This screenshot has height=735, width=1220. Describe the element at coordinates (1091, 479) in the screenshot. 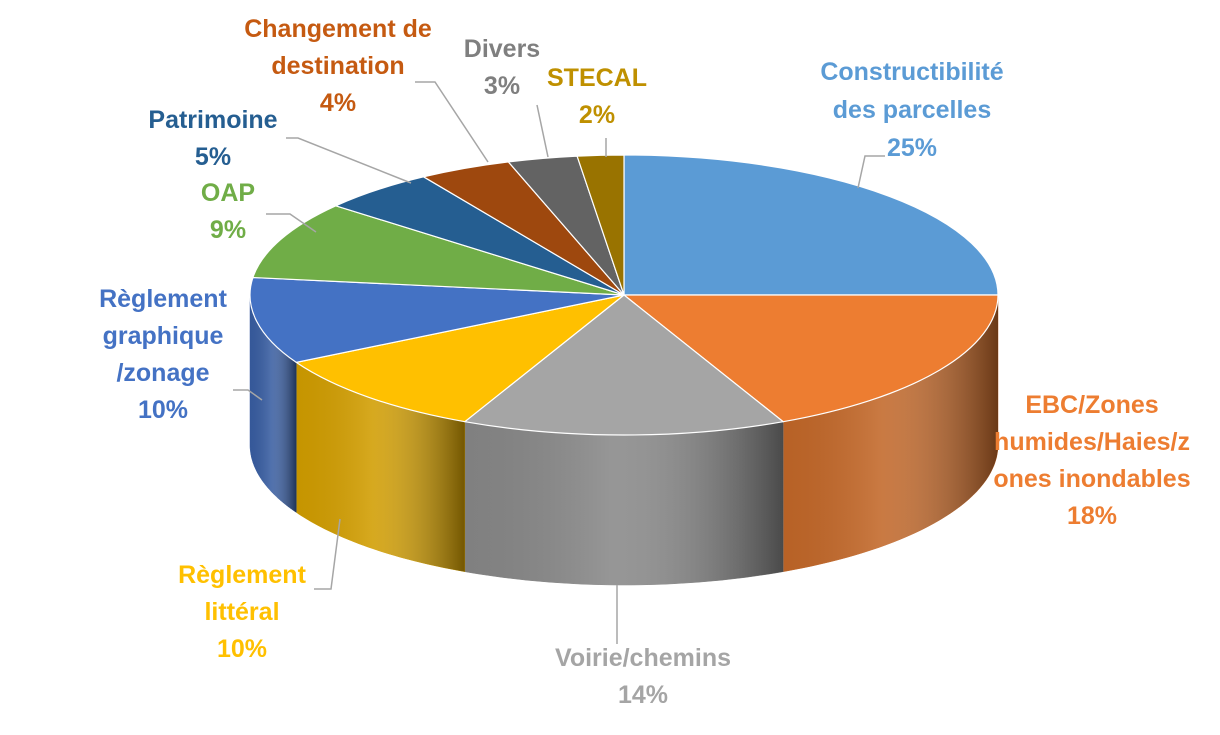

I see `data-label-text: ones inondables` at that location.